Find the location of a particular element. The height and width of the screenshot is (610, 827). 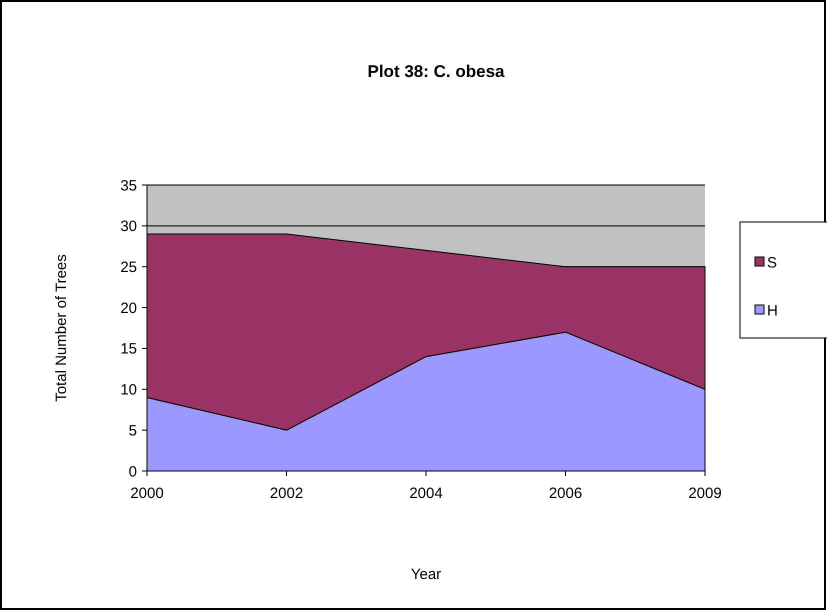

x-axis-title: Year is located at coordinates (426, 574).